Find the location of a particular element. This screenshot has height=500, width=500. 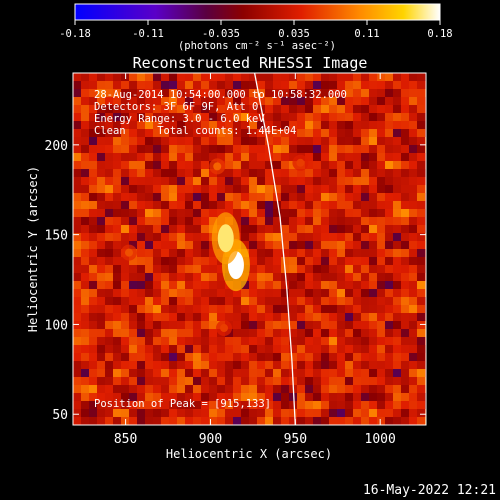

x-tick-label: 1000 is located at coordinates (380, 439).